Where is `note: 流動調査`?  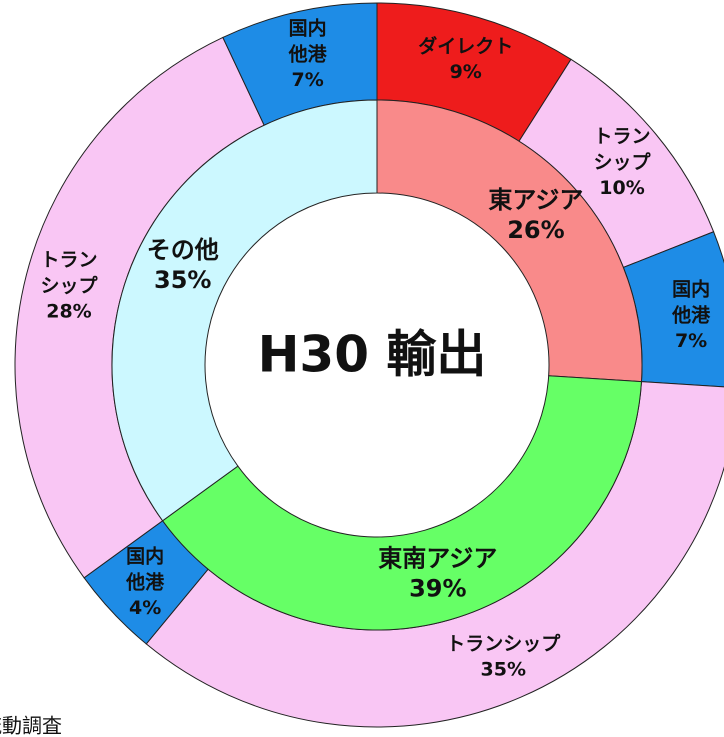 note: 流動調査 is located at coordinates (31, 725).